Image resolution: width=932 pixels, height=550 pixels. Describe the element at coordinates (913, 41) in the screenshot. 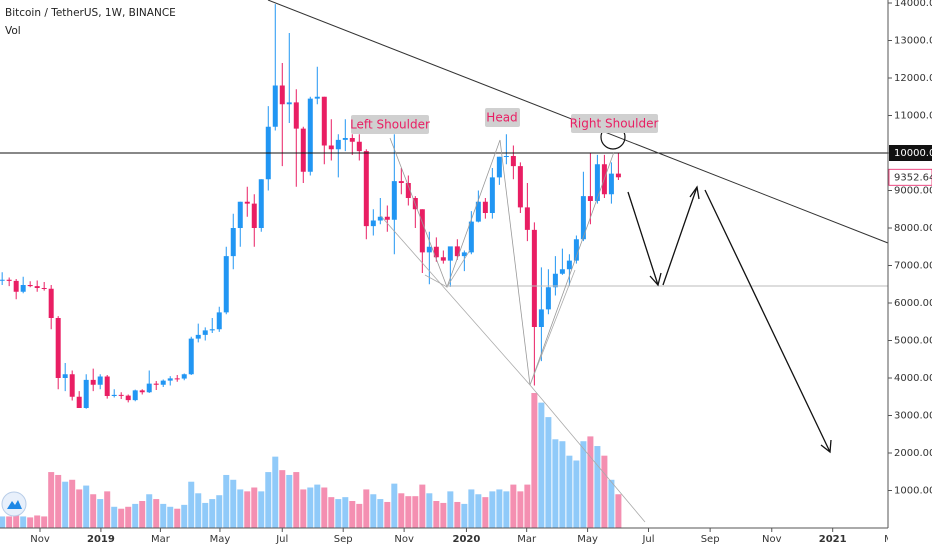

I see `y-tick-label: 13000.00` at that location.